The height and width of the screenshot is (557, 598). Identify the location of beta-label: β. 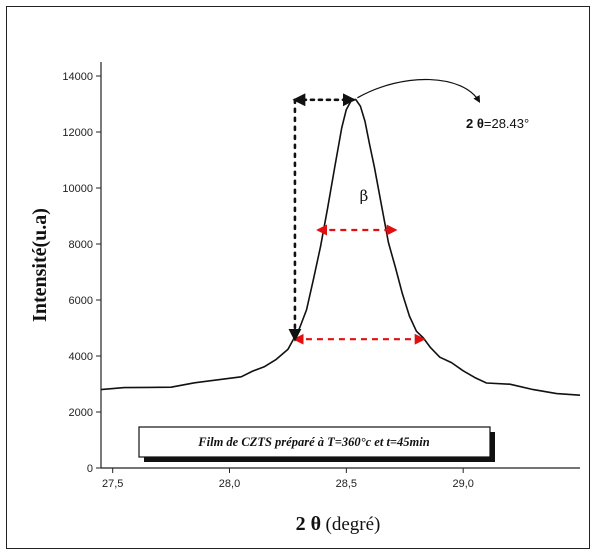
(364, 196).